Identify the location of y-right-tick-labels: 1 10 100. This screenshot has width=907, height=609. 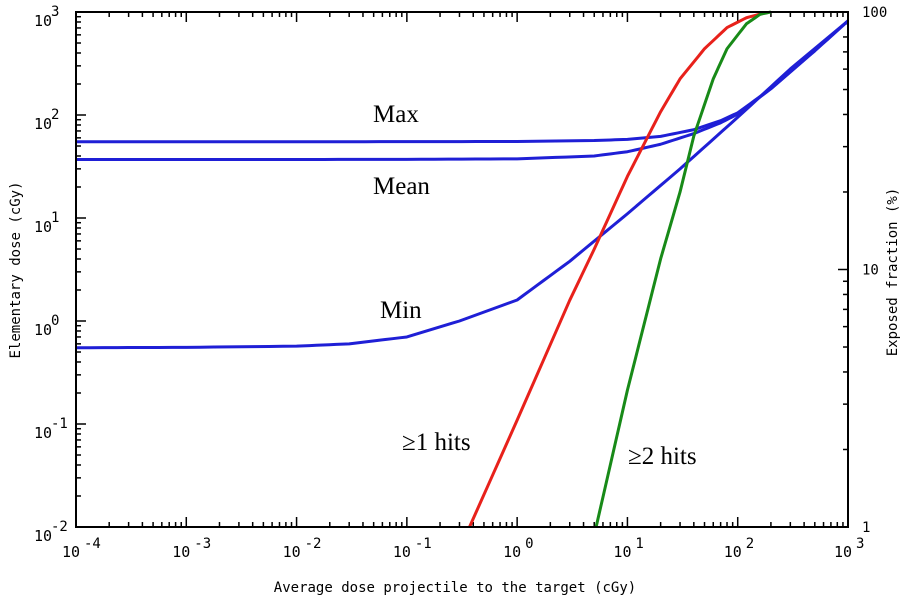
(874, 270).